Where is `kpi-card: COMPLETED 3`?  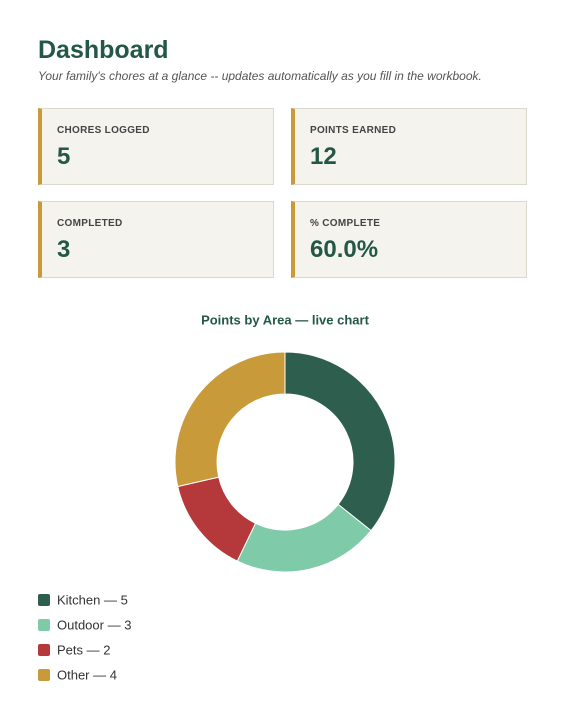
kpi-card: COMPLETED 3 is located at coordinates (156, 239).